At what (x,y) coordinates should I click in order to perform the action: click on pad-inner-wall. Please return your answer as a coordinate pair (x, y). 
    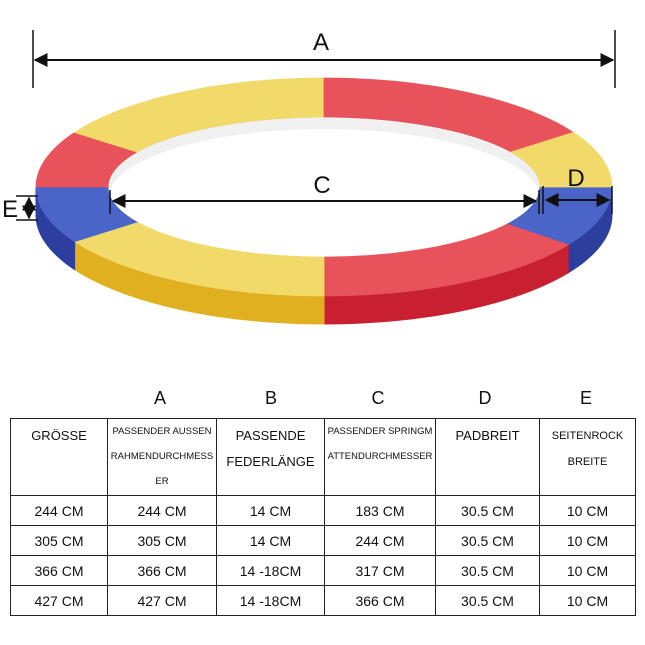
    Looking at the image, I should click on (324, 158).